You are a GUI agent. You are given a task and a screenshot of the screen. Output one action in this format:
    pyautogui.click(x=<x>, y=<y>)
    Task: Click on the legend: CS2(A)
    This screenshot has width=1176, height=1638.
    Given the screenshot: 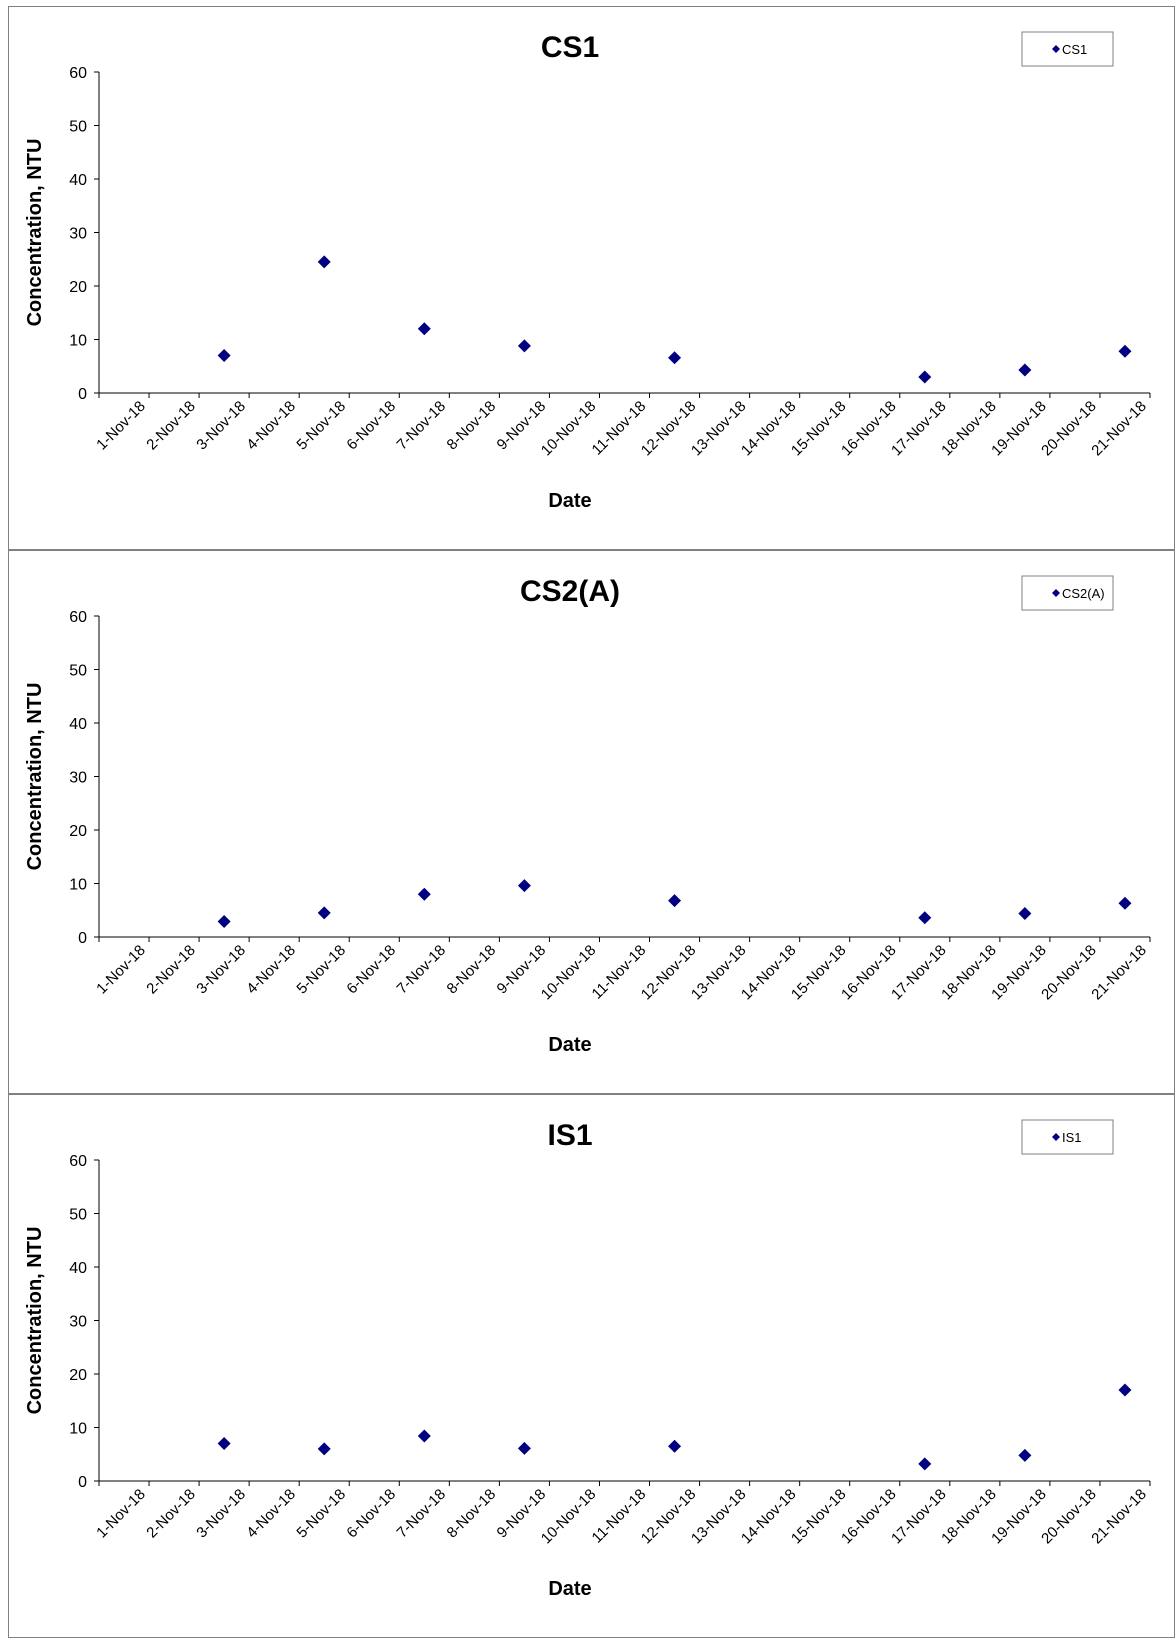 What is the action you would take?
    pyautogui.click(x=1067, y=593)
    